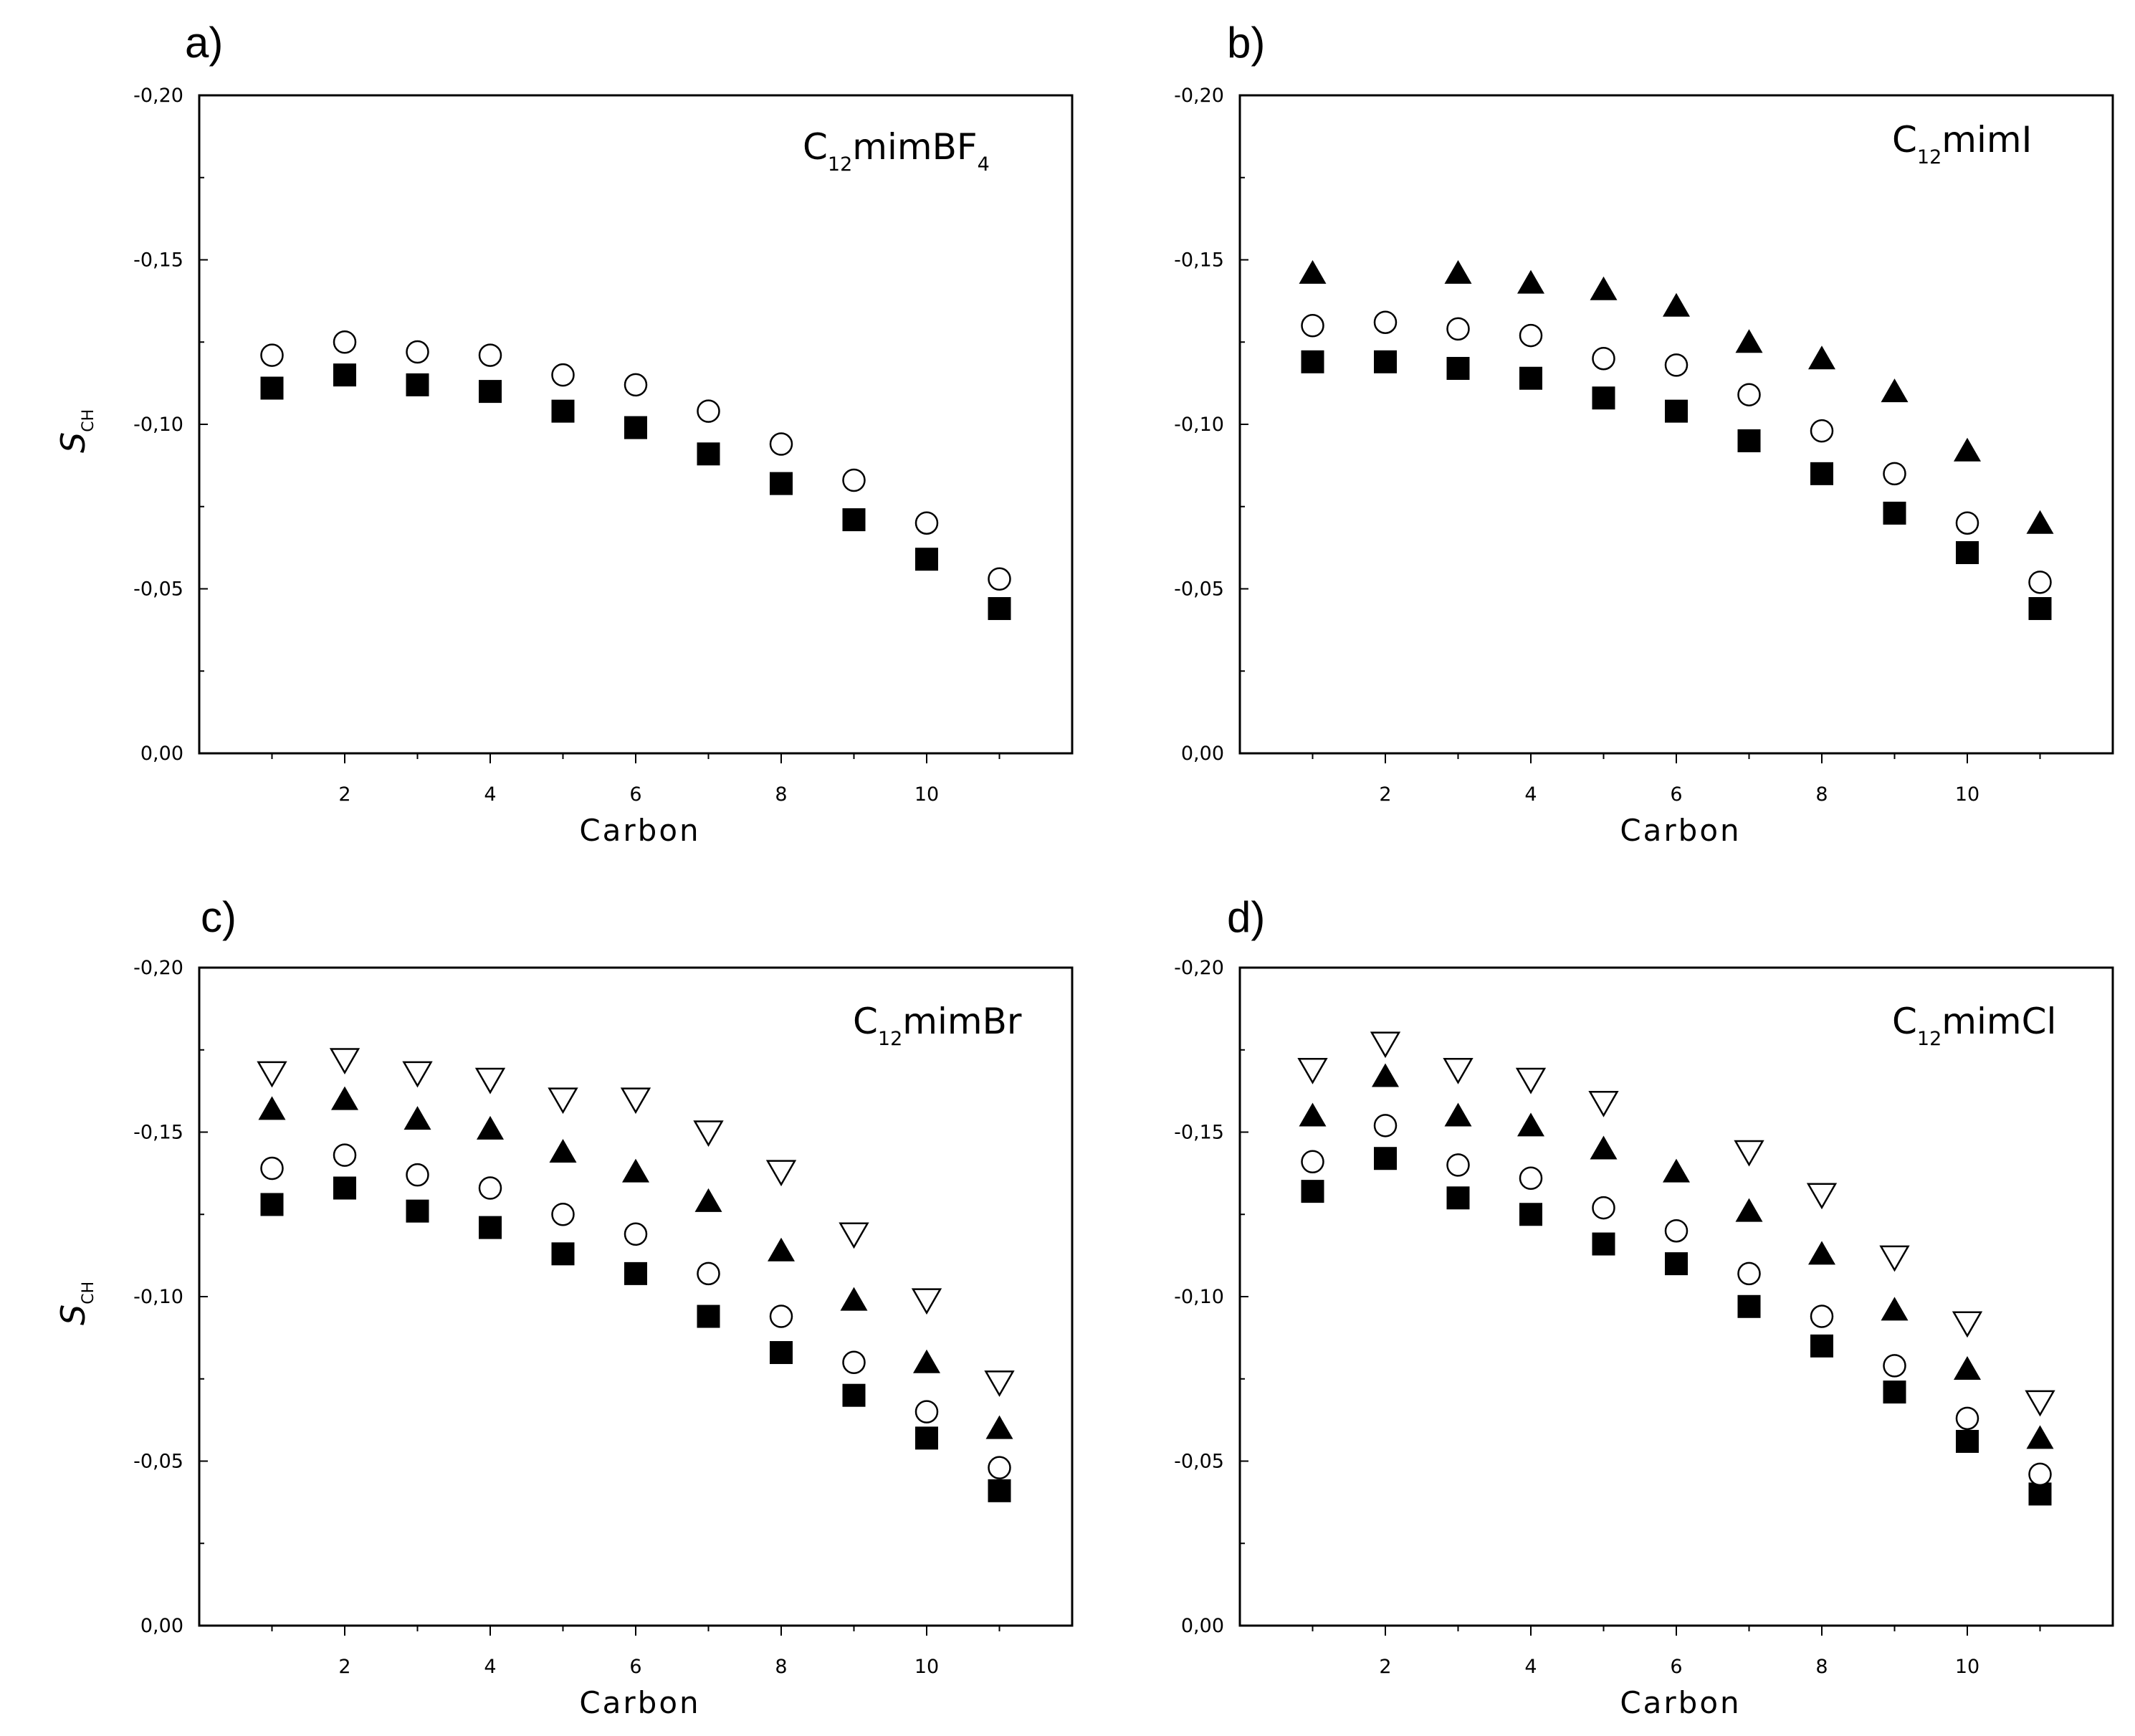 The width and height of the screenshot is (2135, 1736). What do you see at coordinates (1531, 795) in the screenshot?
I see `x-tick-label: 4` at bounding box center [1531, 795].